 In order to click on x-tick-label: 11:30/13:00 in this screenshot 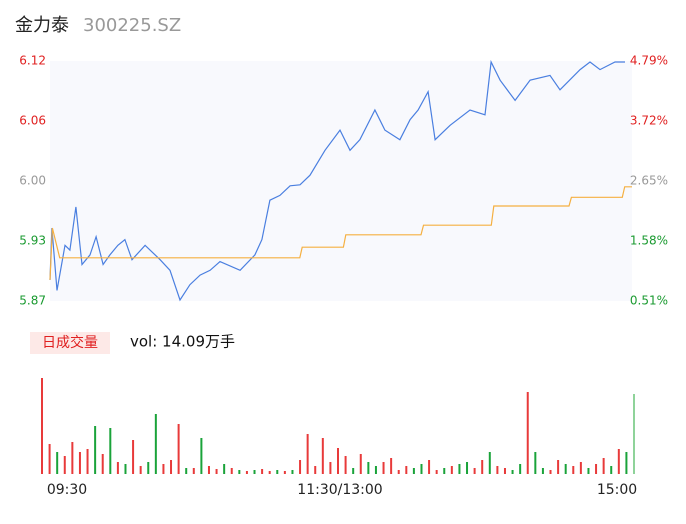, I will do `click(339, 490)`.